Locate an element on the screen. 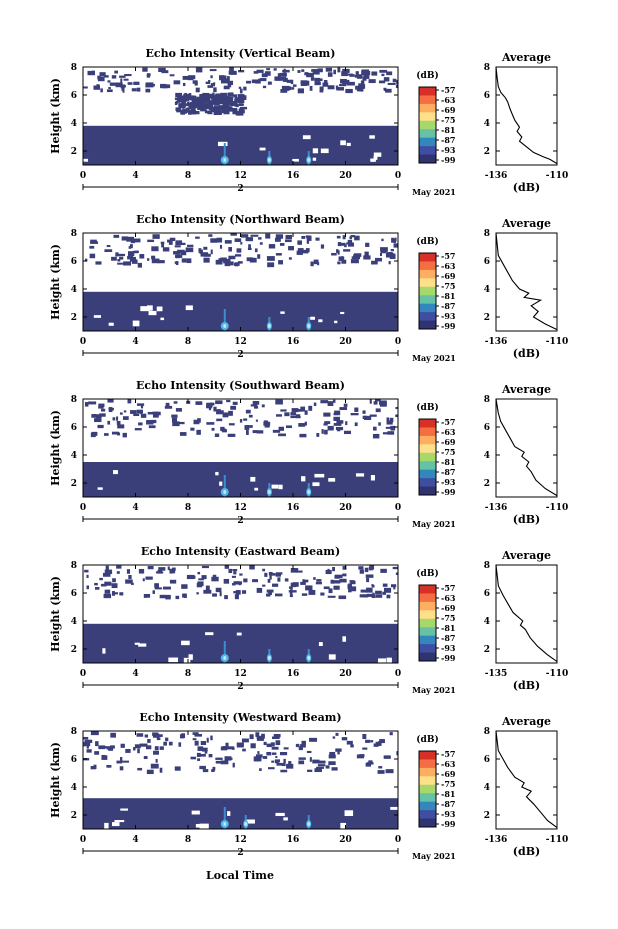 This screenshot has height=929, width=618. y-tick-label: 2 is located at coordinates (74, 816).